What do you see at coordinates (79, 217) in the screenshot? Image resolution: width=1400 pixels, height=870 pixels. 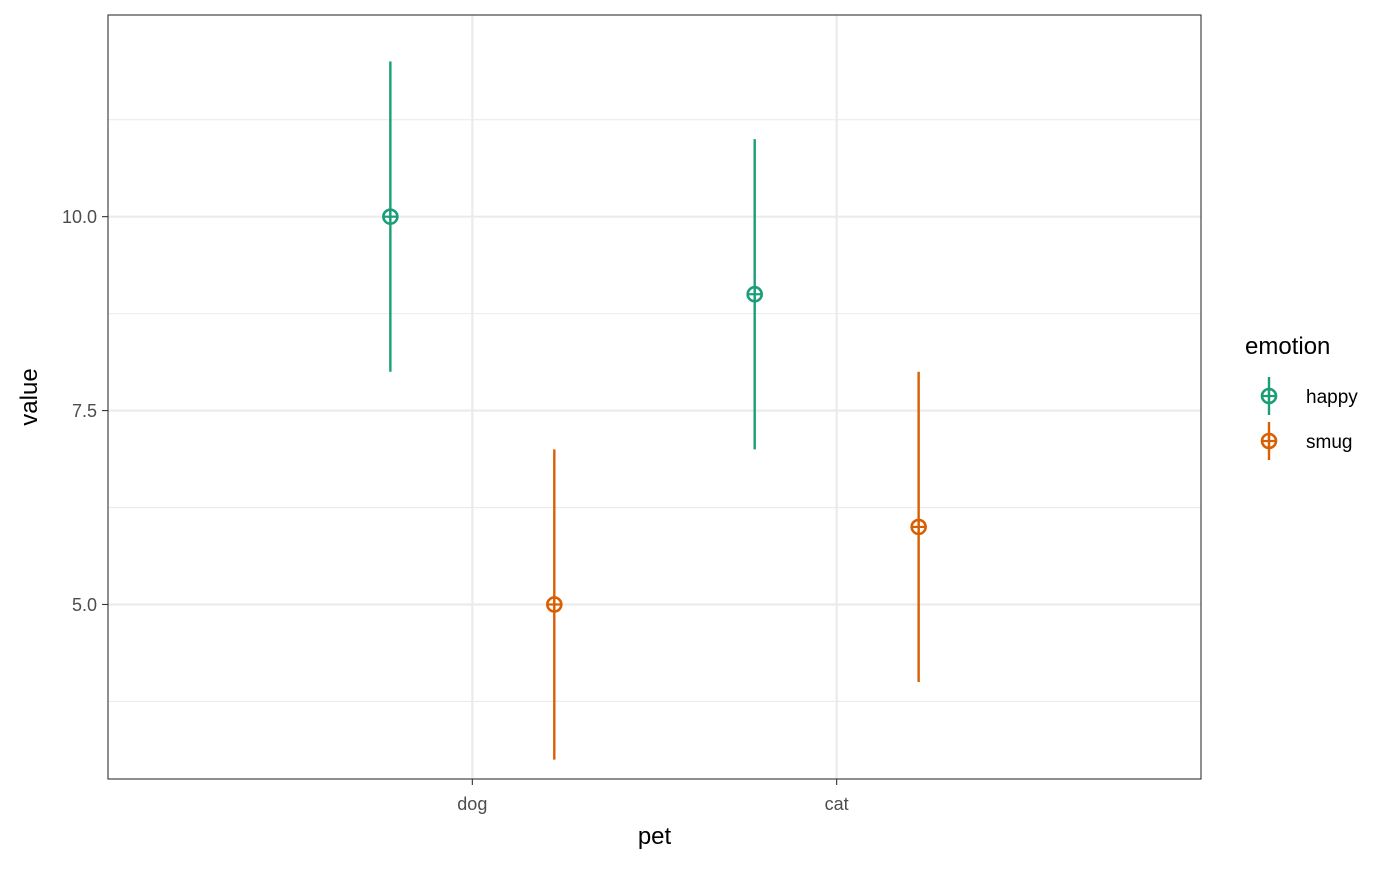 I see `y-tick-label: 10.0` at bounding box center [79, 217].